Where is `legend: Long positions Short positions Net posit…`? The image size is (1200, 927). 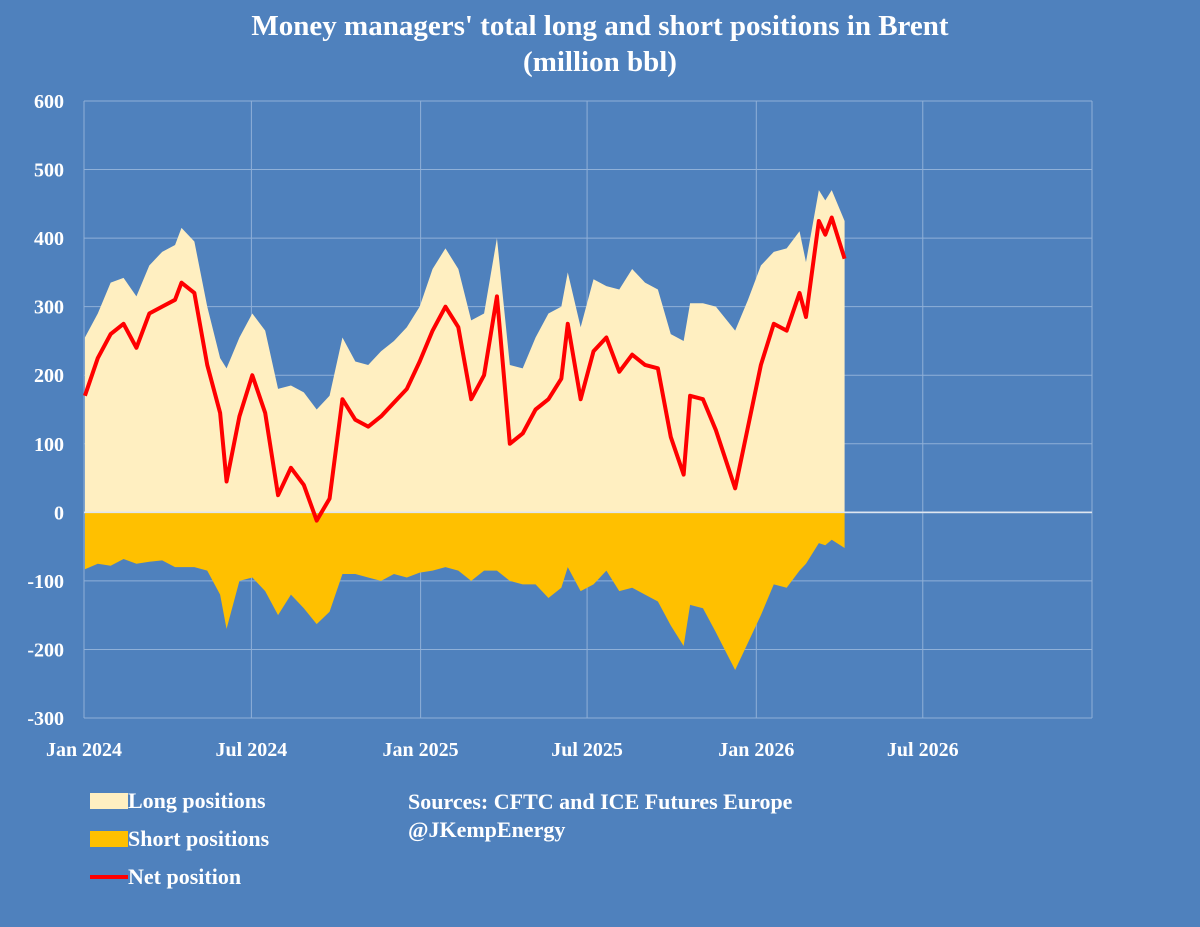
legend: Long positions Short positions Net posit… is located at coordinates (179, 839).